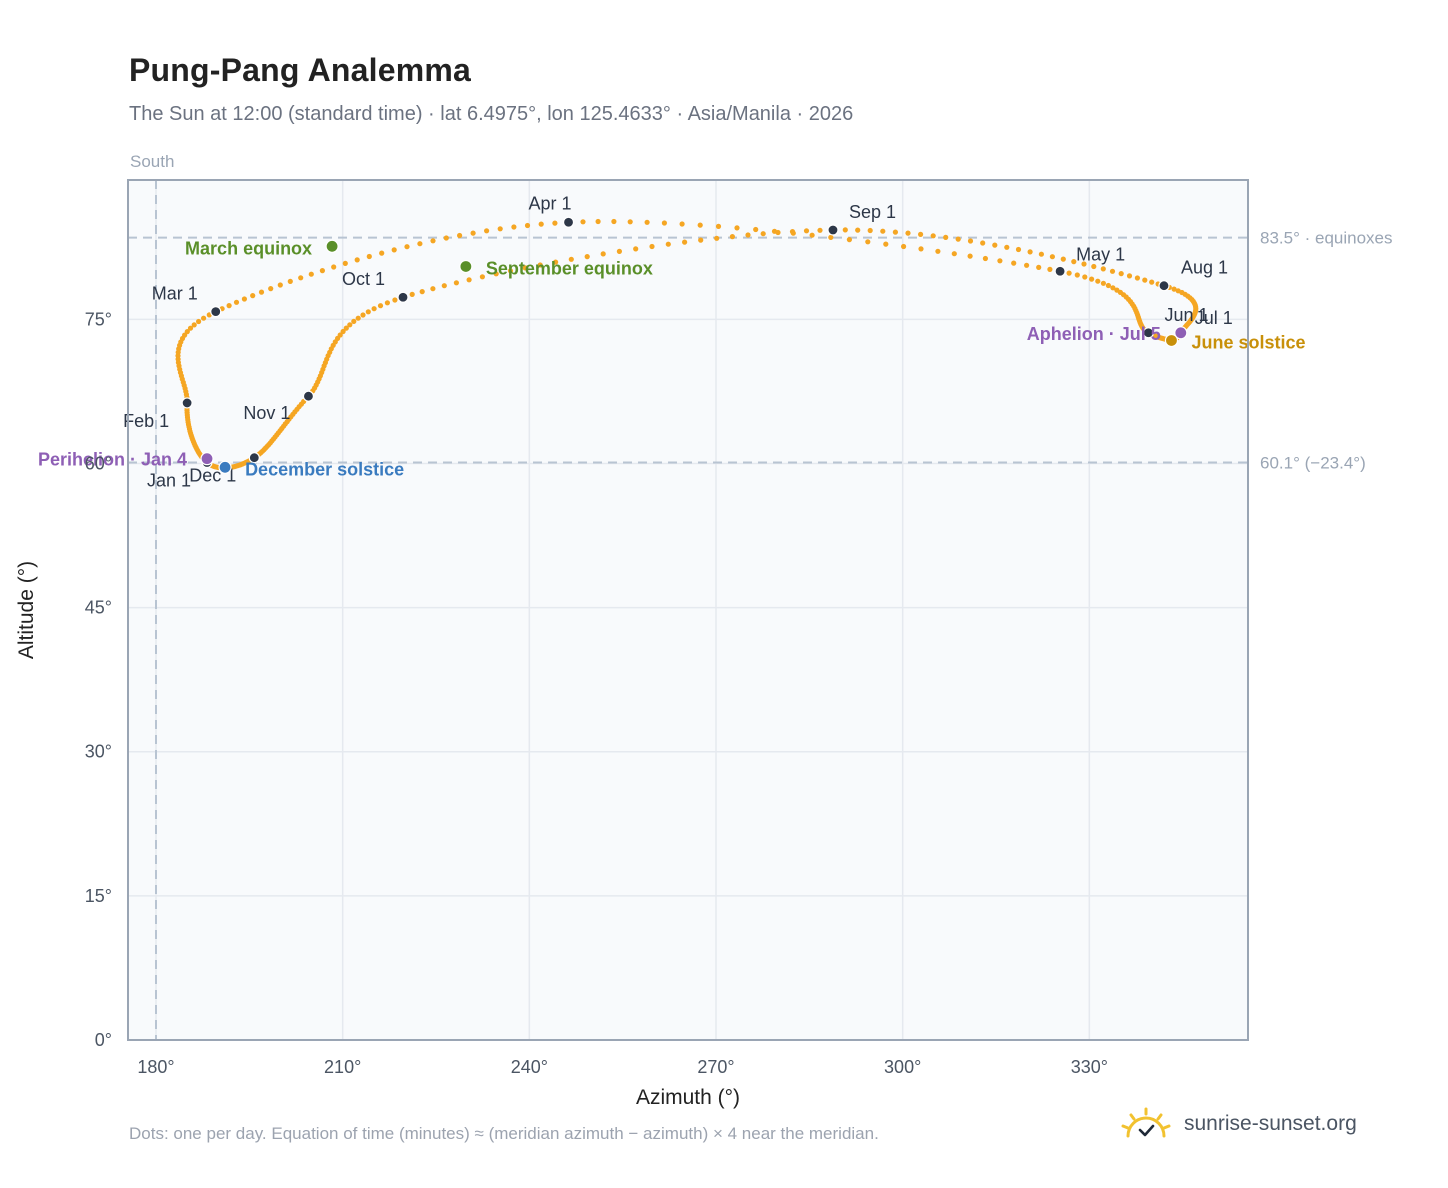 Image resolution: width=1448 pixels, height=1188 pixels. What do you see at coordinates (98, 608) in the screenshot?
I see `y-tick-label: 45°` at bounding box center [98, 608].